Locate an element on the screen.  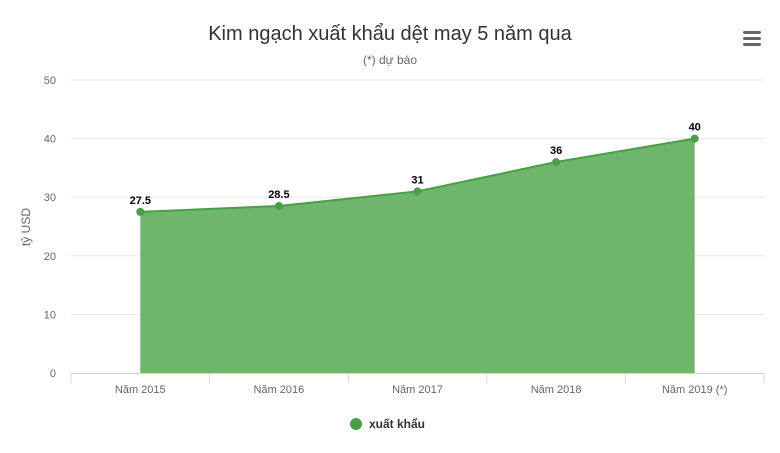
menu-button is located at coordinates (752, 38).